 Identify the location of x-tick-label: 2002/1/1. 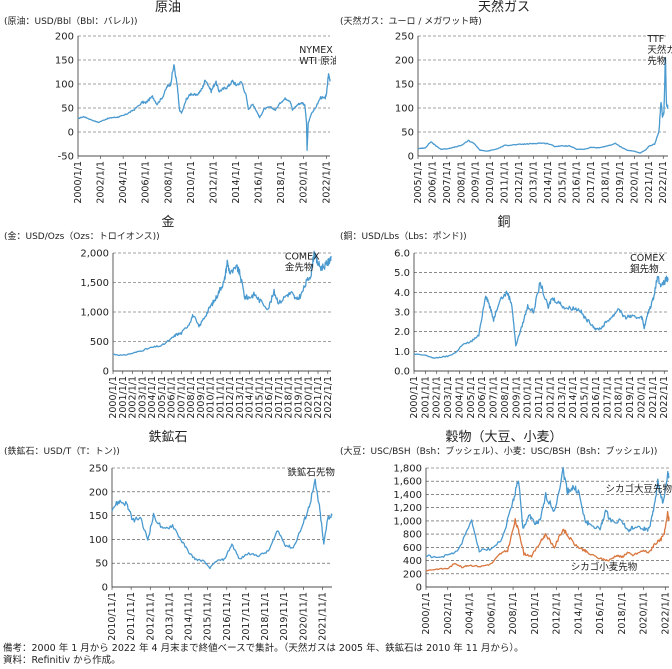
(437, 397).